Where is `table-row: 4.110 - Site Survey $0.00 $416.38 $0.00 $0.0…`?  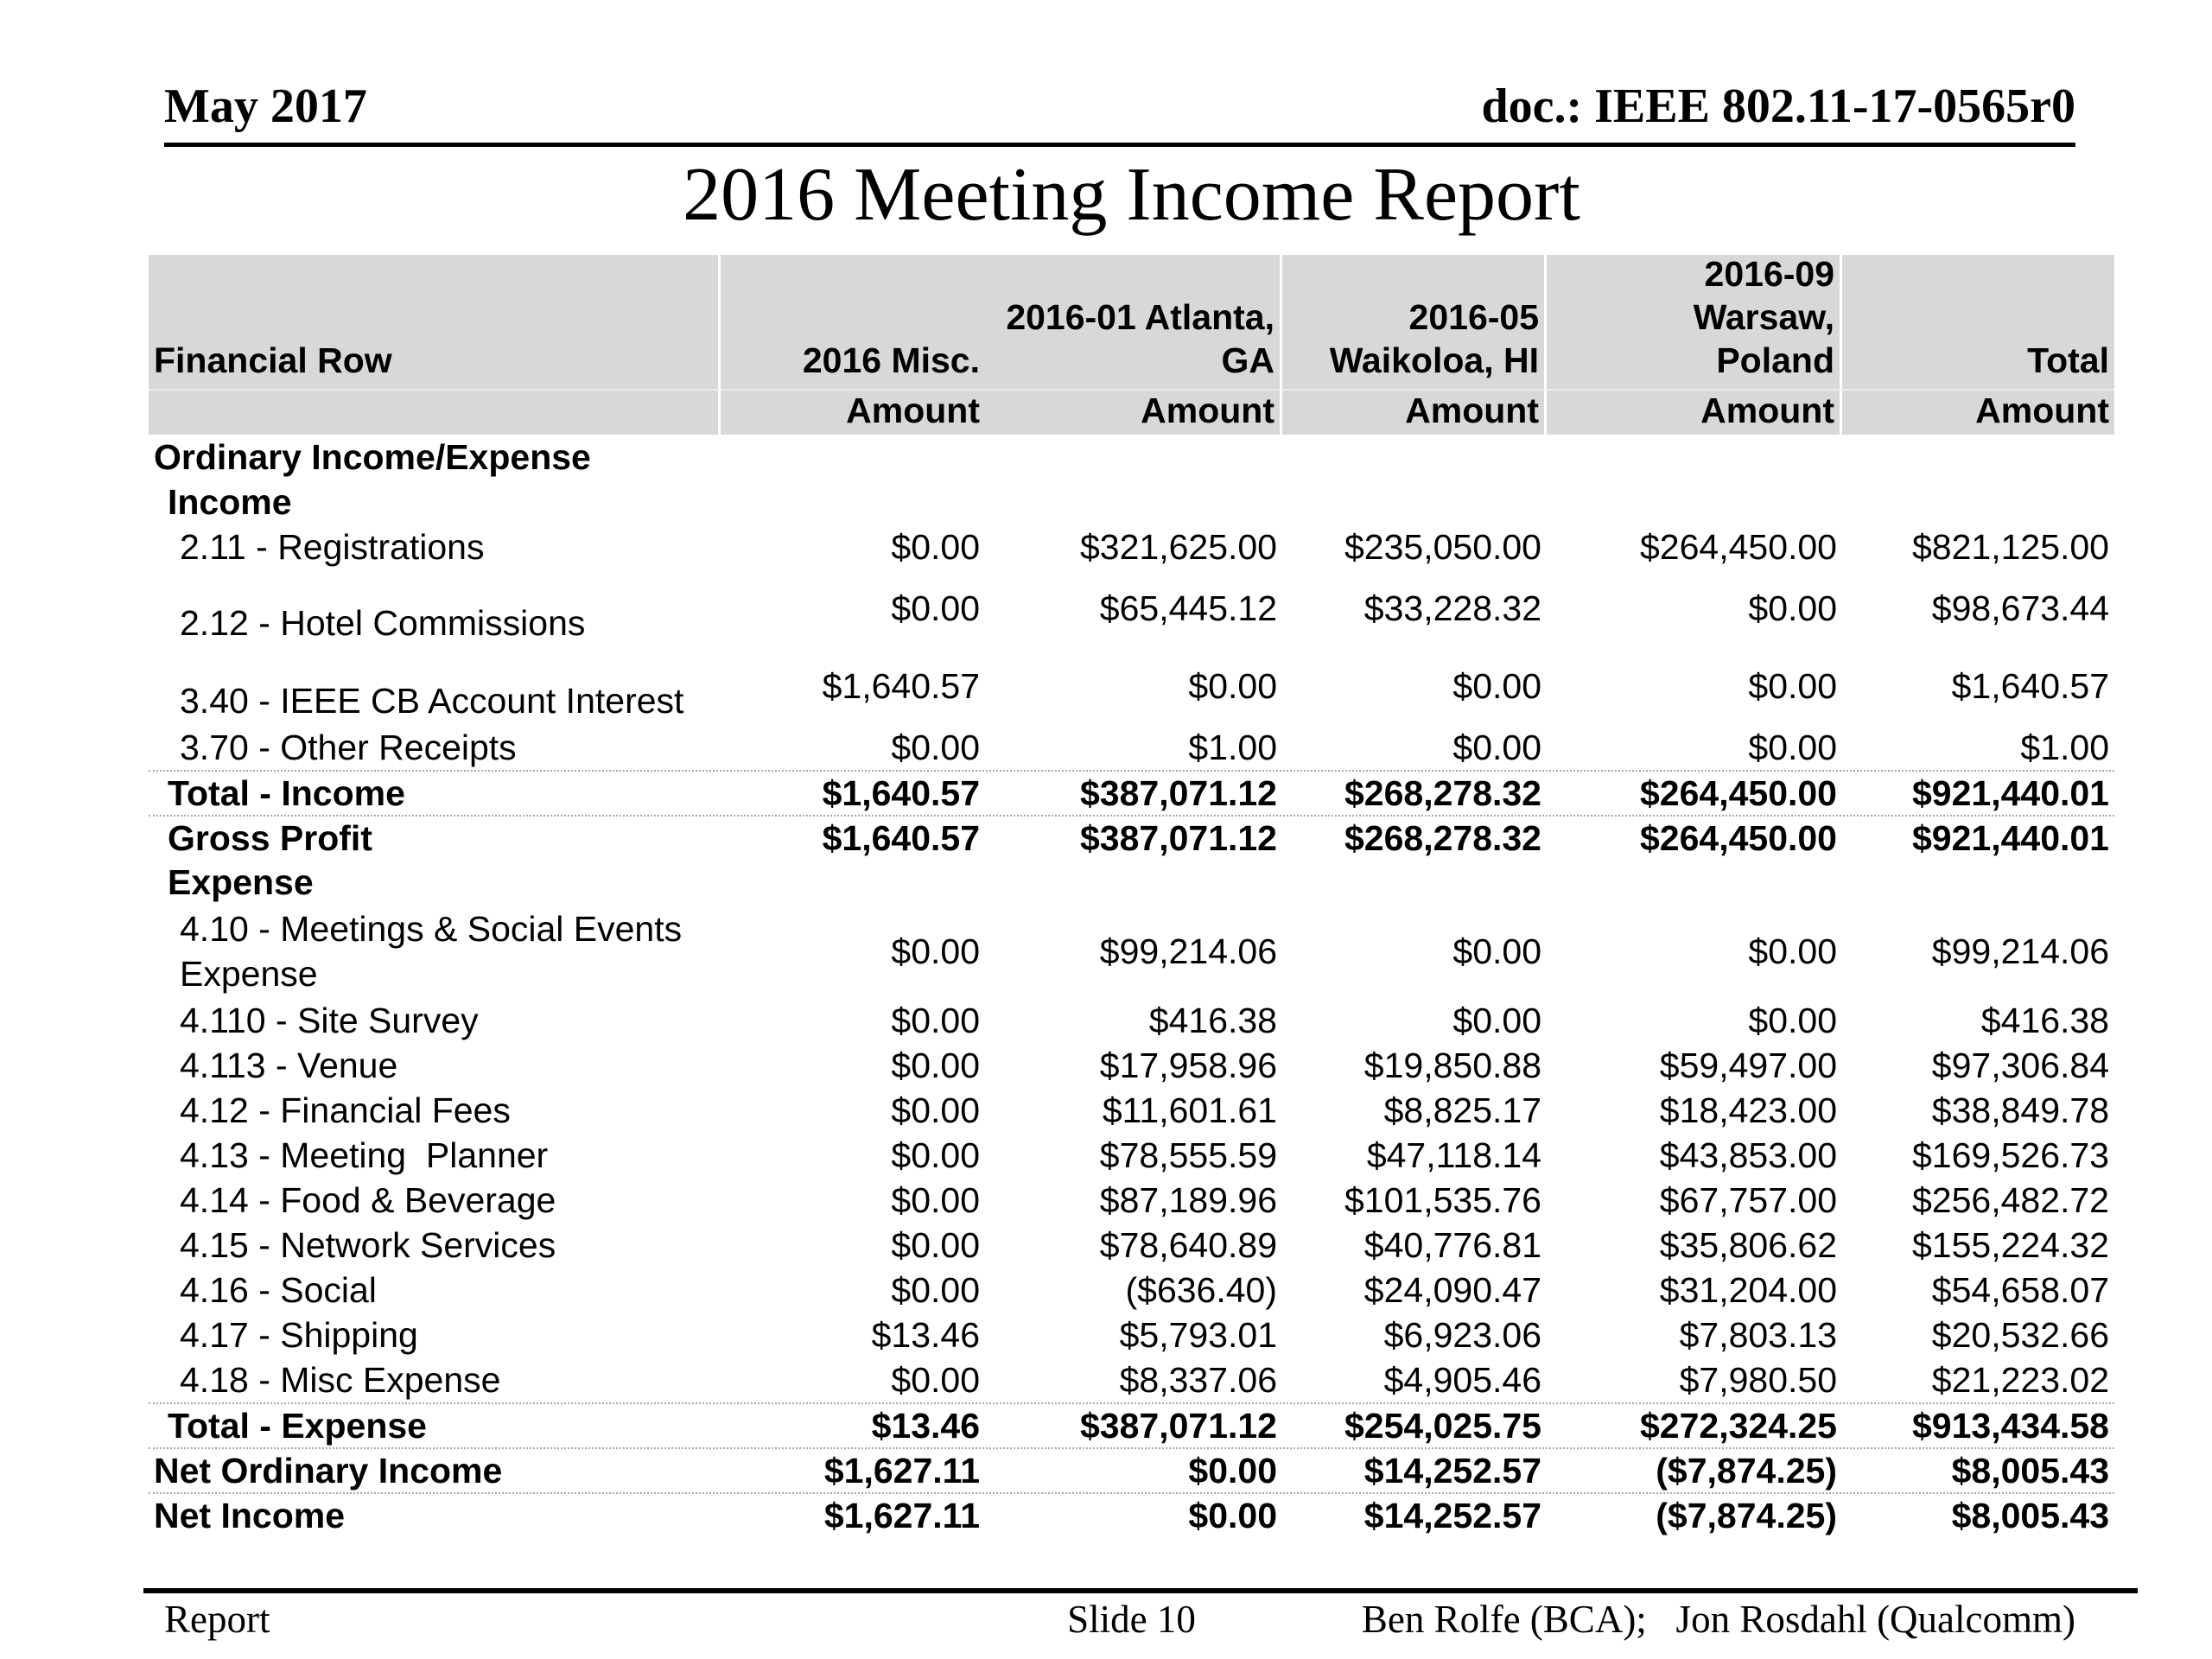 table-row: 4.110 - Site Survey $0.00 $416.38 $0.00 $0.0… is located at coordinates (1131, 1021).